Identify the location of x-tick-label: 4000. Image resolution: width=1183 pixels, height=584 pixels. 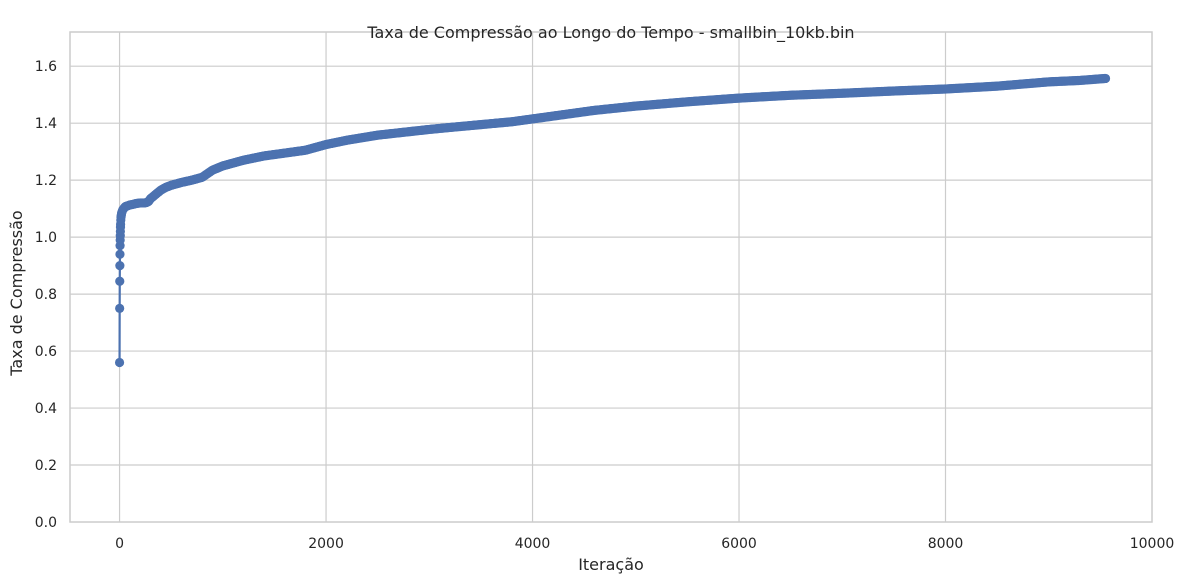
(533, 544).